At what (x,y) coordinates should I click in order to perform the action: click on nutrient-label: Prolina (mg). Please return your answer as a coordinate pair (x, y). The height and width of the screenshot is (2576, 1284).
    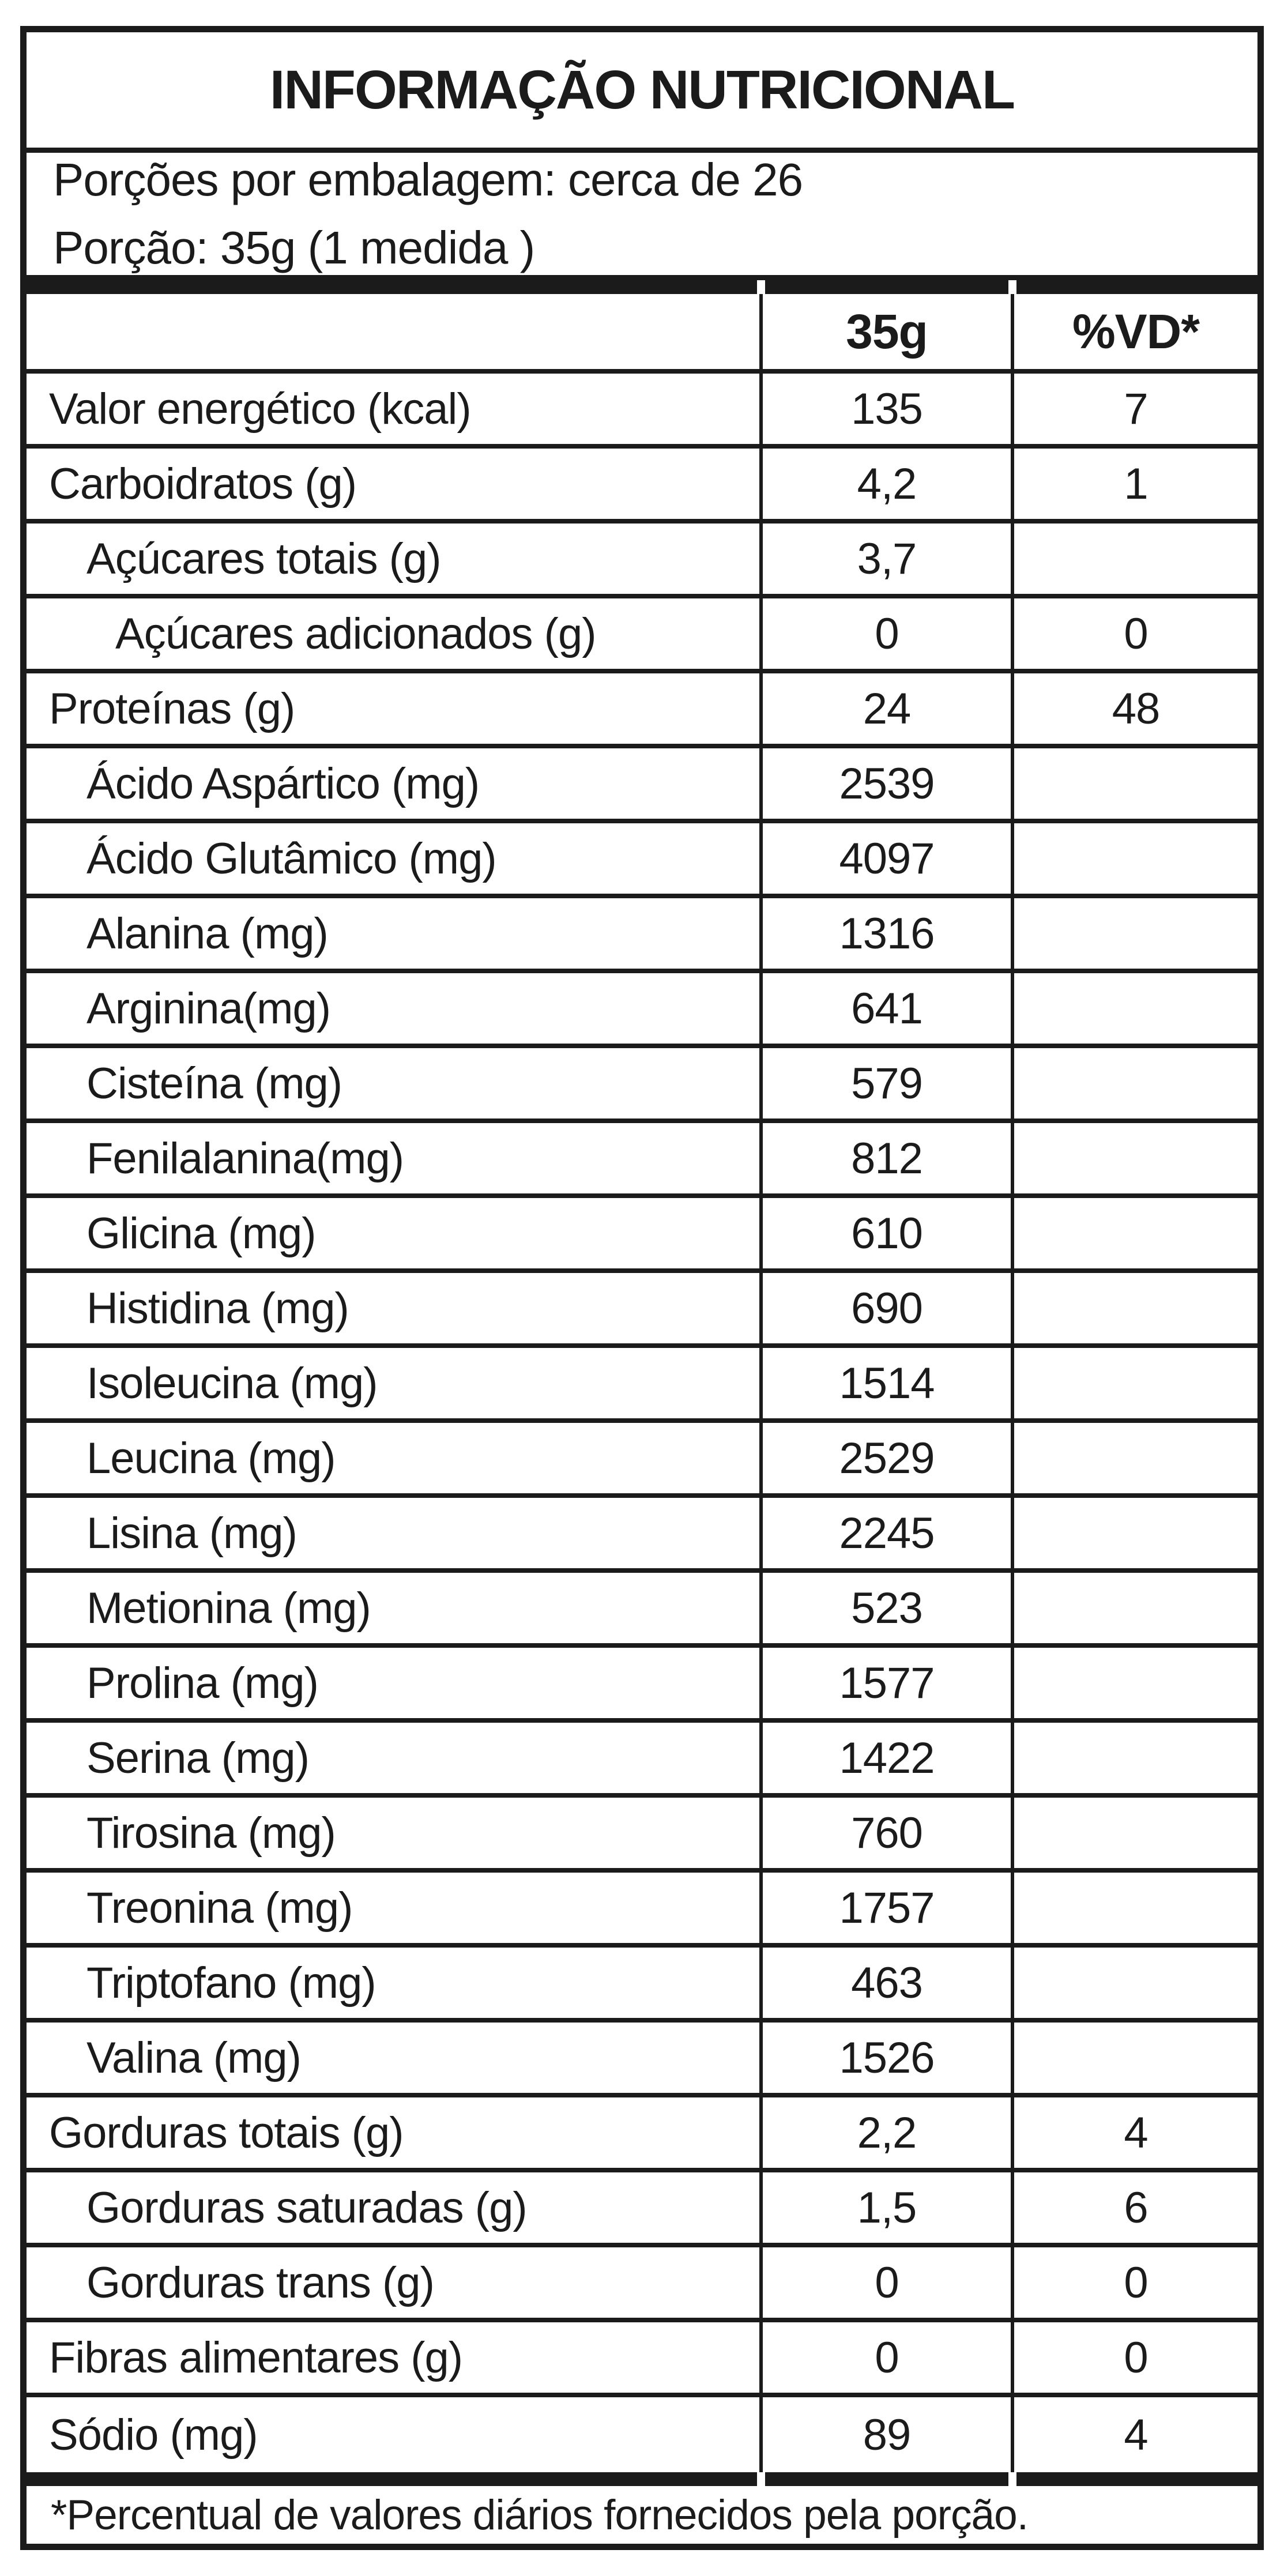
    Looking at the image, I should click on (202, 1683).